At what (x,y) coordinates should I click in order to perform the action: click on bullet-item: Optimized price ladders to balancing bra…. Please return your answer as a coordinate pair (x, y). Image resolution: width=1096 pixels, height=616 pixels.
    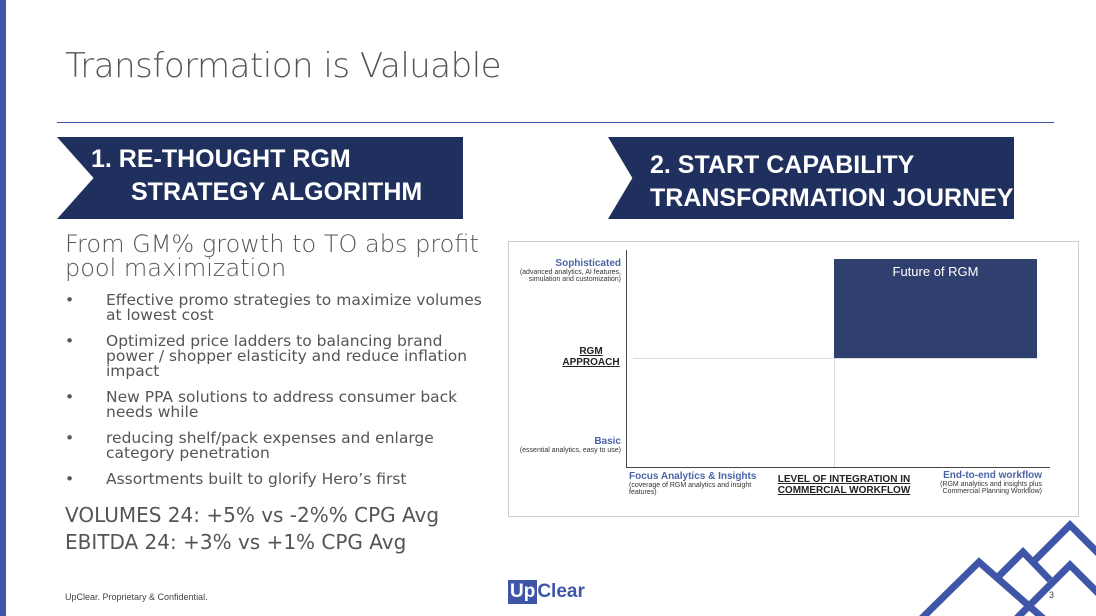
    Looking at the image, I should click on (275, 356).